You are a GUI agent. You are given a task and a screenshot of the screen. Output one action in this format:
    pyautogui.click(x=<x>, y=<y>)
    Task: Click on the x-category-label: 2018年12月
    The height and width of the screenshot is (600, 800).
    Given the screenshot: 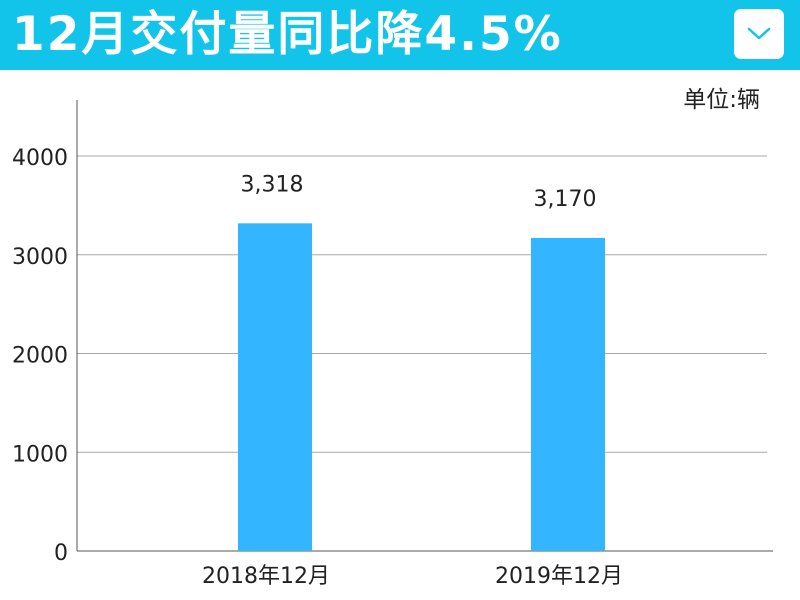 What is the action you would take?
    pyautogui.click(x=266, y=576)
    